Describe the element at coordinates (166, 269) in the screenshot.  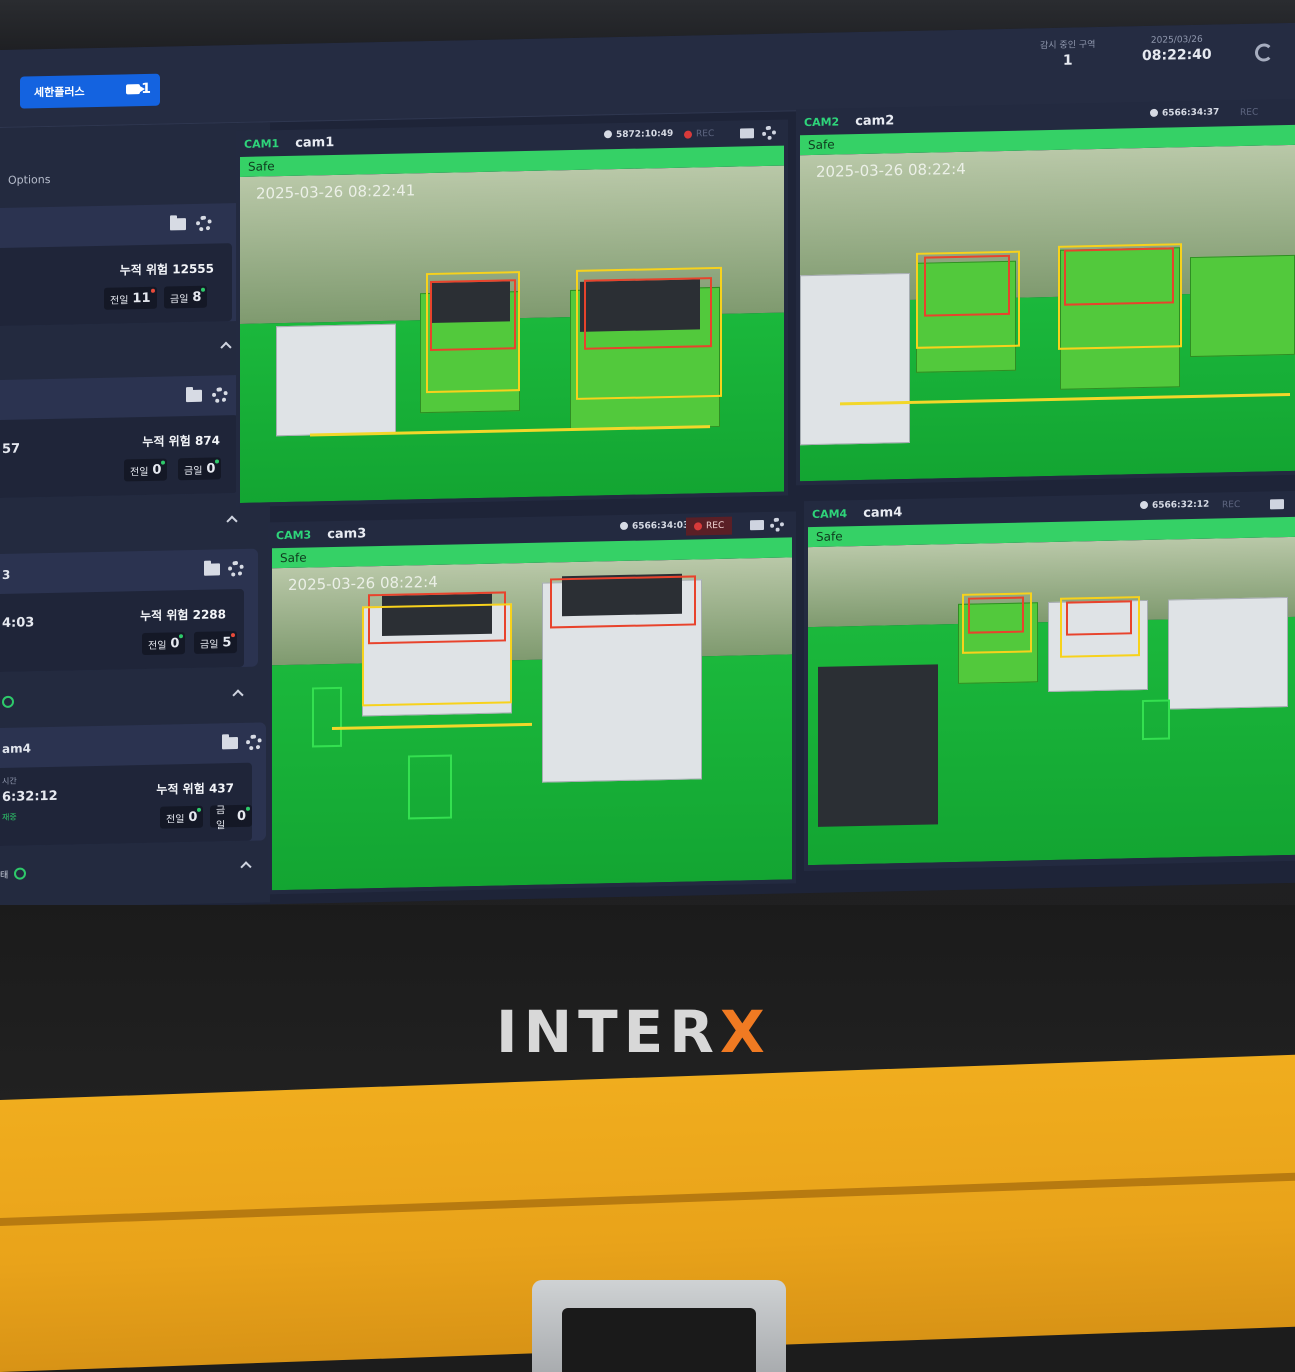
I see `cumulative-risk: 누적 위험 12555` at that location.